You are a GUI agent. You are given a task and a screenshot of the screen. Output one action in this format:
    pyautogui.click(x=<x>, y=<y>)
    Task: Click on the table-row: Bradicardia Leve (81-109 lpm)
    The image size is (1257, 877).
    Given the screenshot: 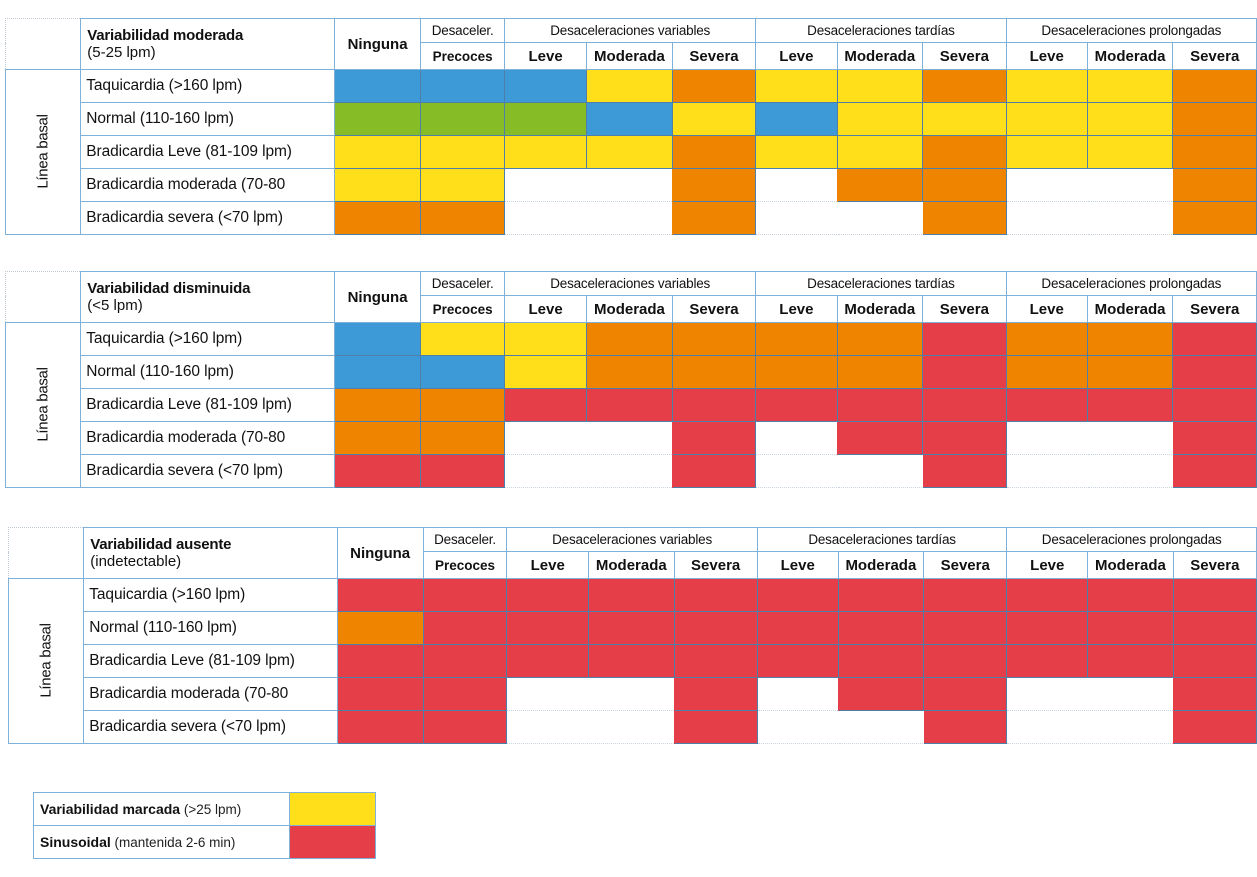 What is the action you would take?
    pyautogui.click(x=631, y=152)
    